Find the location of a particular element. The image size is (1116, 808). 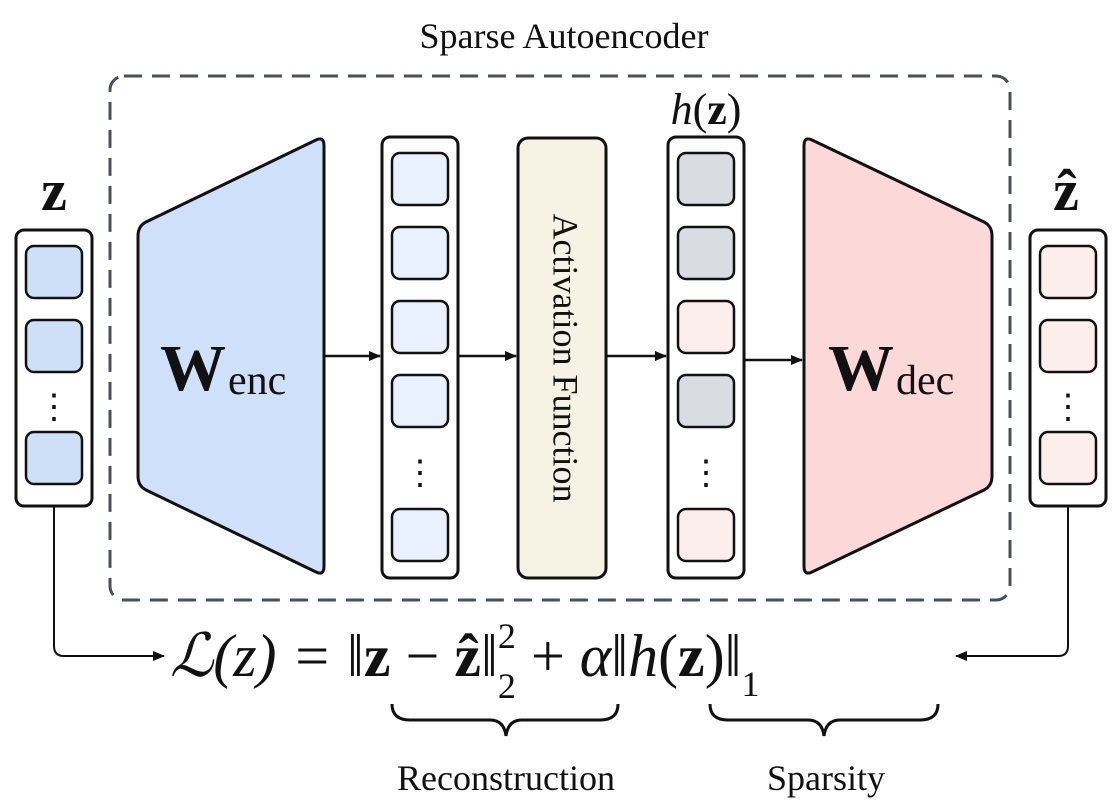

output-vector: ⋮ is located at coordinates (1068, 368).